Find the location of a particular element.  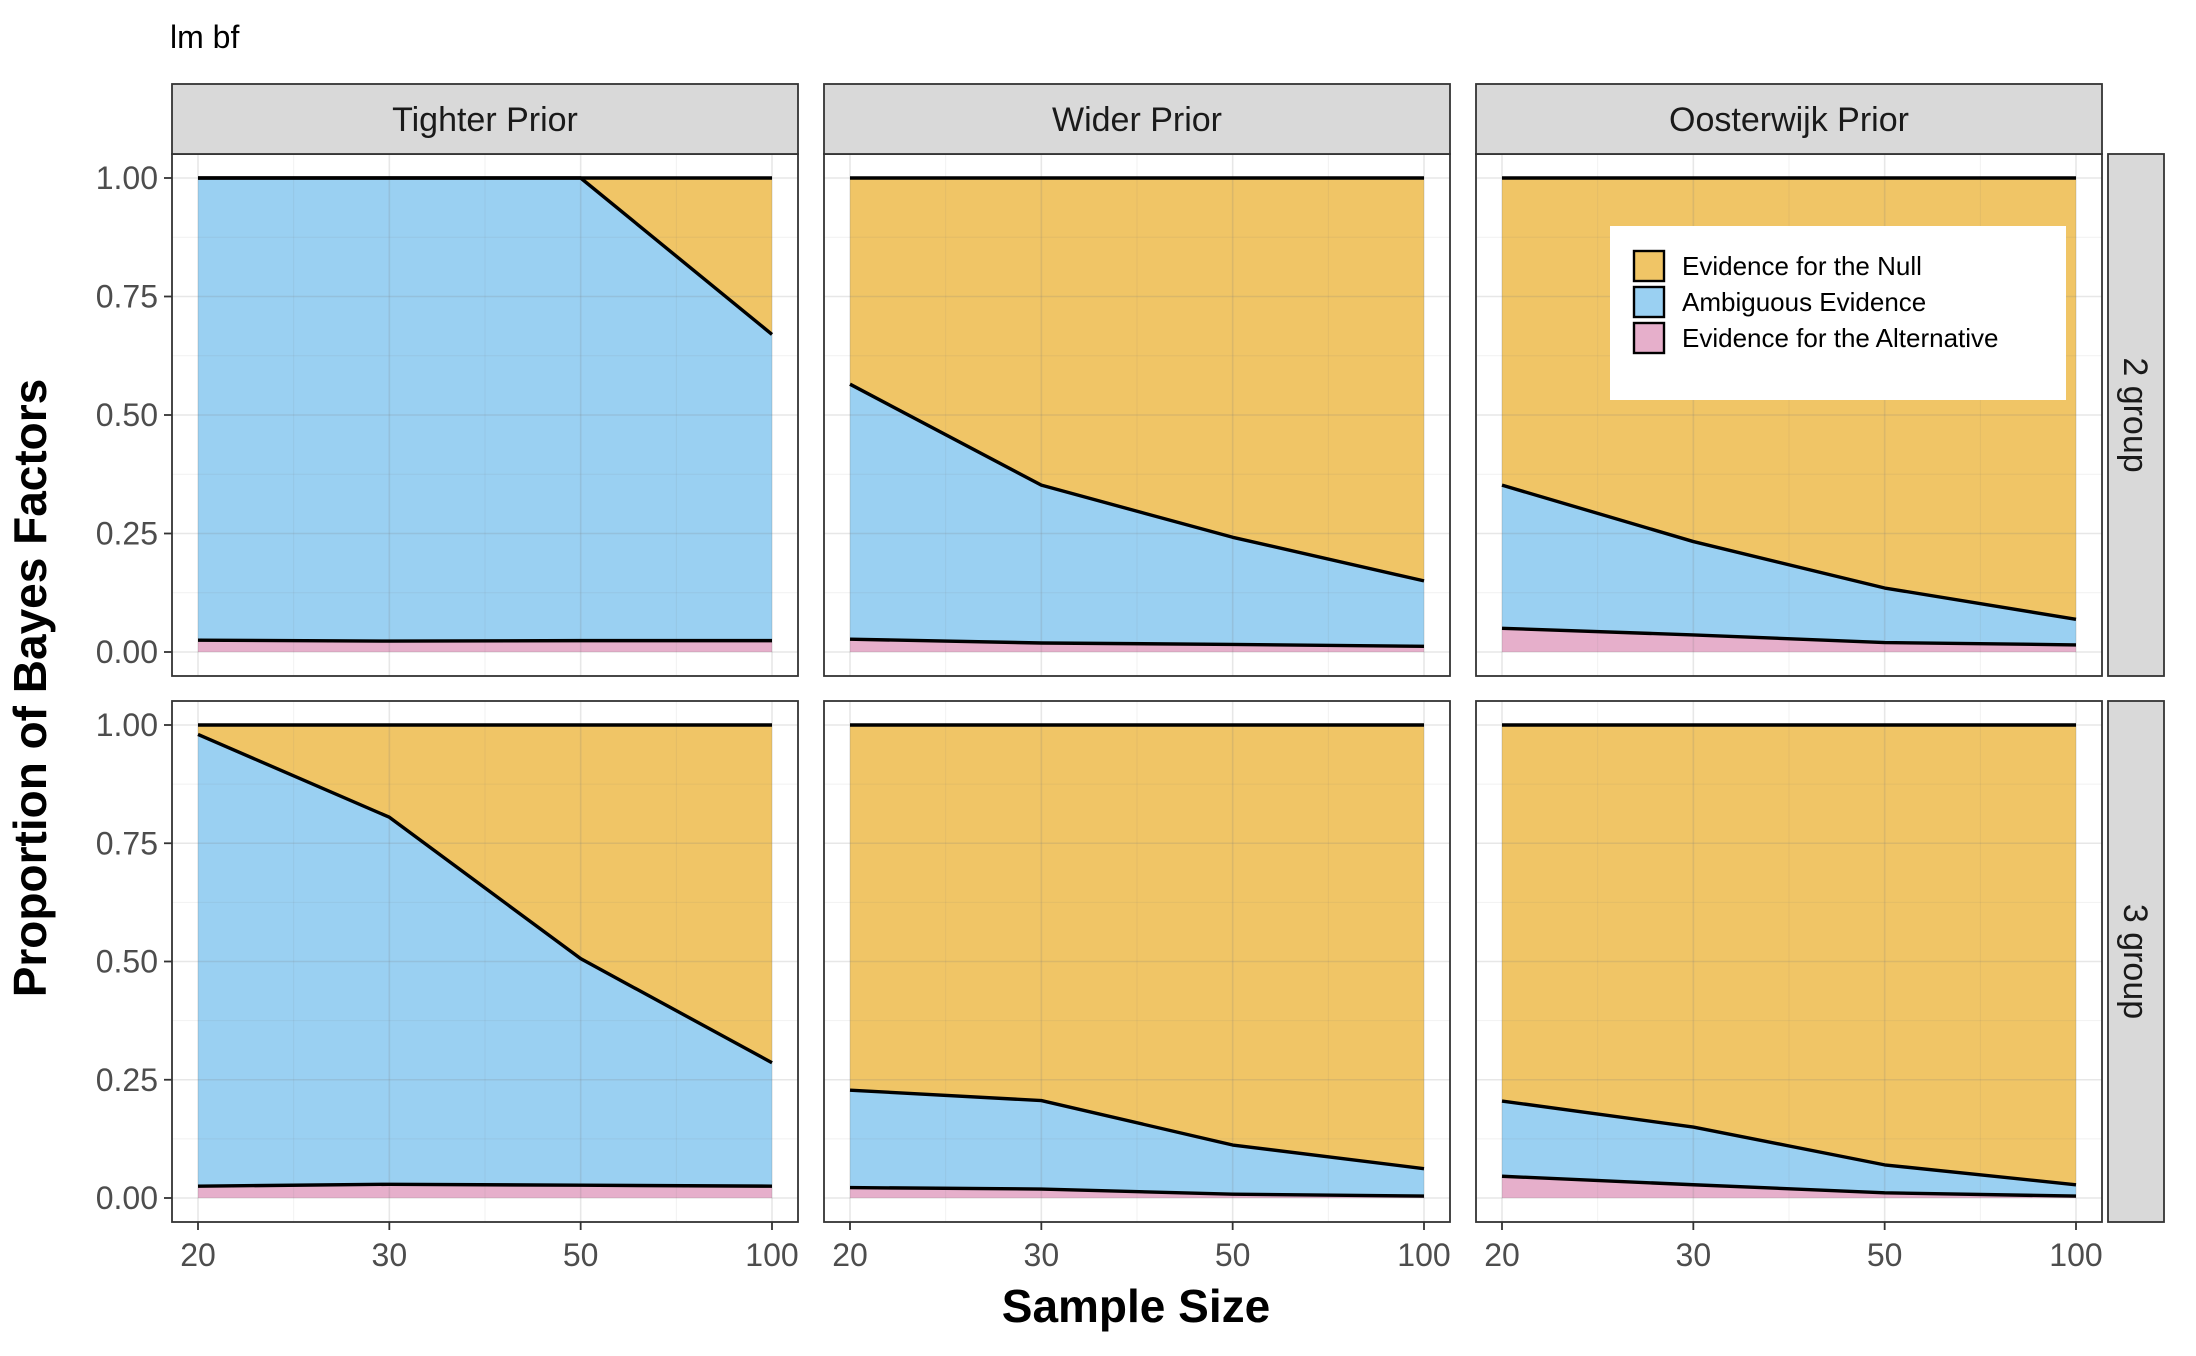

facet-label-col: Tighter Prior is located at coordinates (485, 120).